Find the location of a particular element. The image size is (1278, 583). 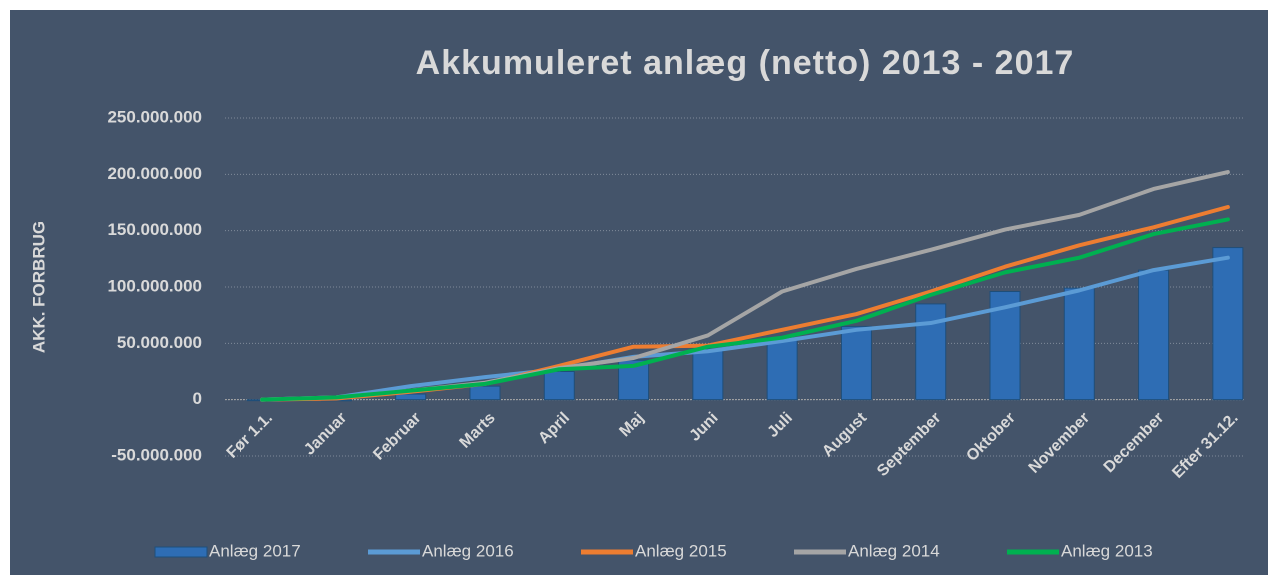

y-tick-label: 250.000.000 is located at coordinates (154, 116).